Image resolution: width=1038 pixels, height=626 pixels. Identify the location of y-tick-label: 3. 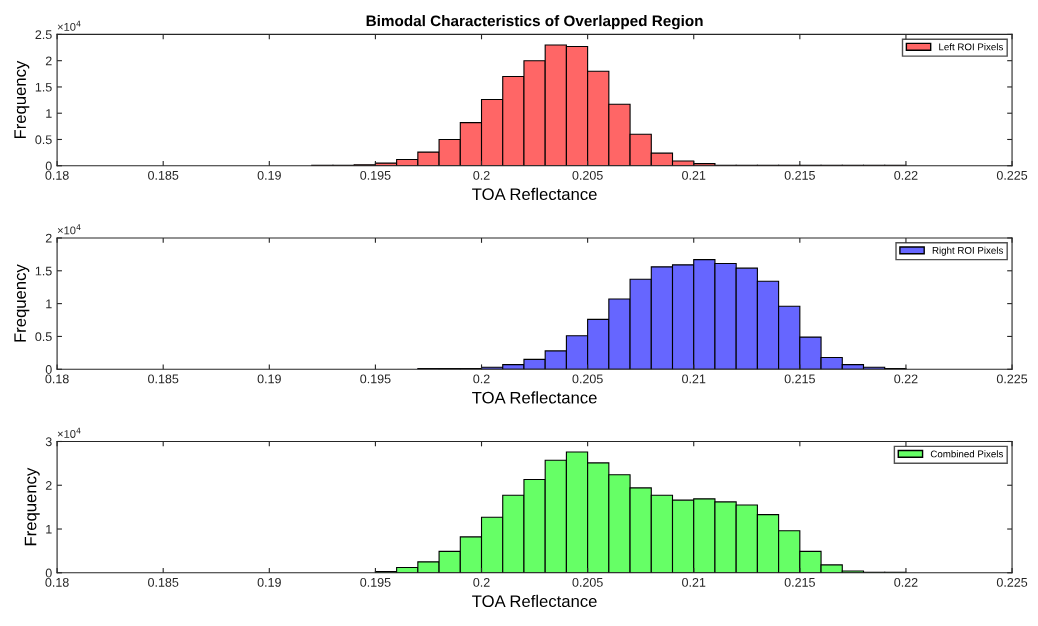
(48, 442).